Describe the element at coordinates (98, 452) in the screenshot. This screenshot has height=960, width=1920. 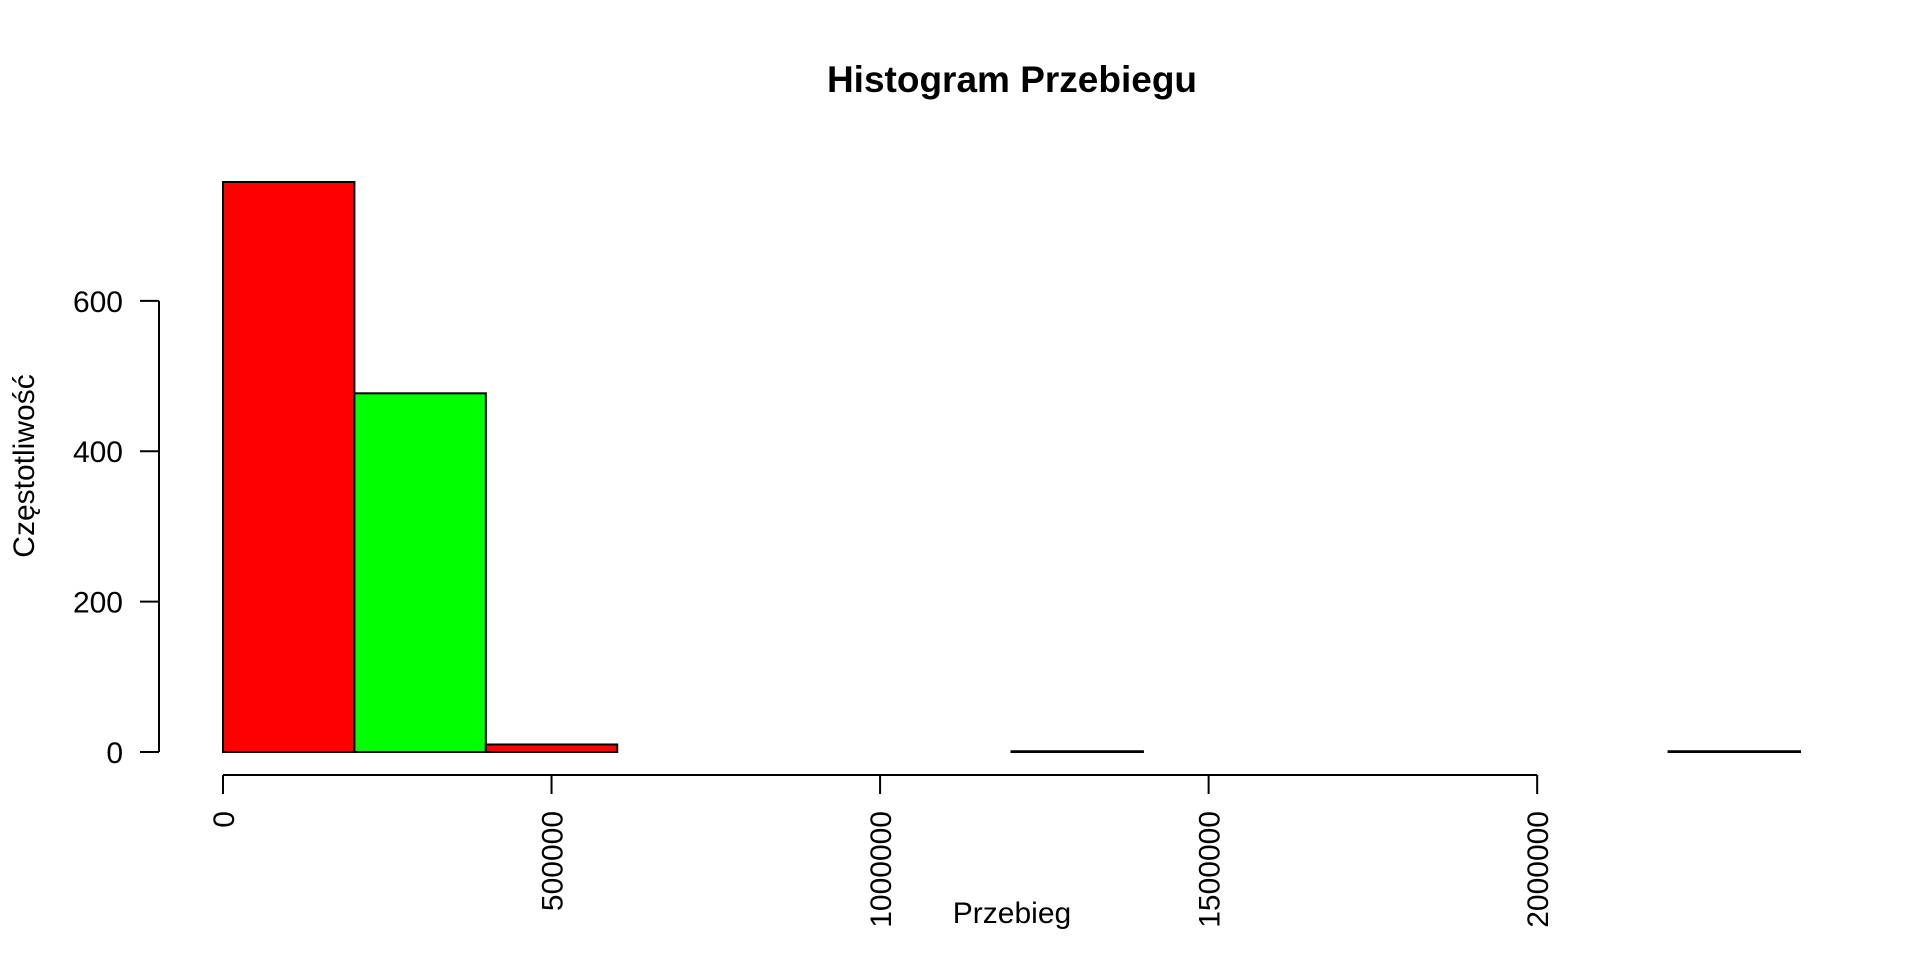
I see `y-tick-label: 400` at that location.